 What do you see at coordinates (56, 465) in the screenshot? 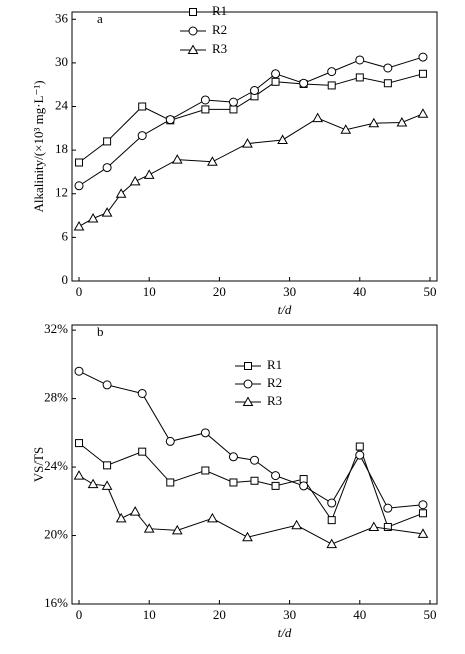
I see `y-tick-label: 24%` at bounding box center [56, 465].